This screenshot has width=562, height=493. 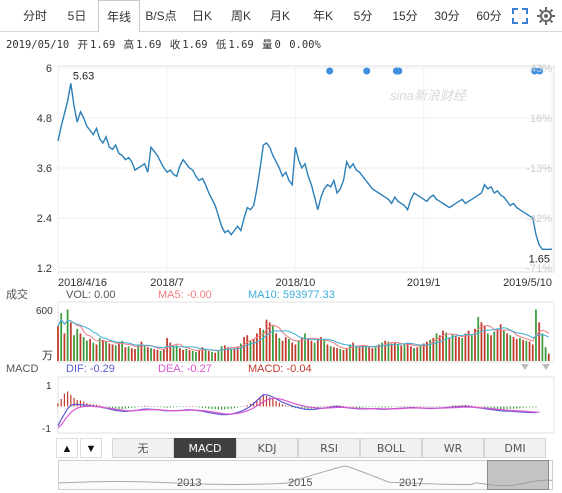 I want to click on macd-dea-line, so click(x=298, y=413).